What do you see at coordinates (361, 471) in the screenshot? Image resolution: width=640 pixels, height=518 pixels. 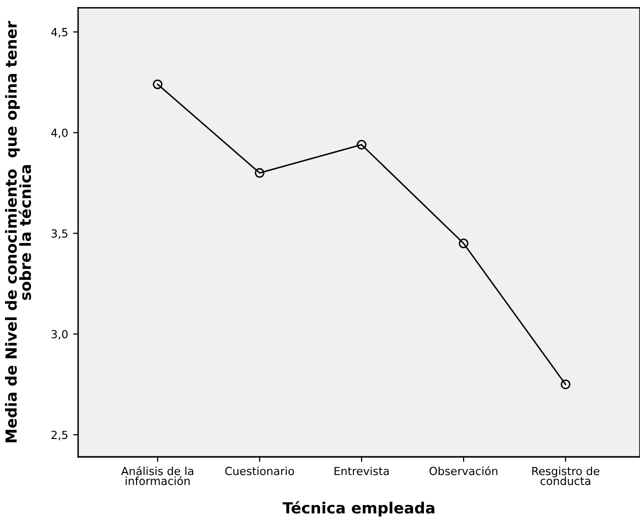 I see `x-tick-label: Entrevista` at bounding box center [361, 471].